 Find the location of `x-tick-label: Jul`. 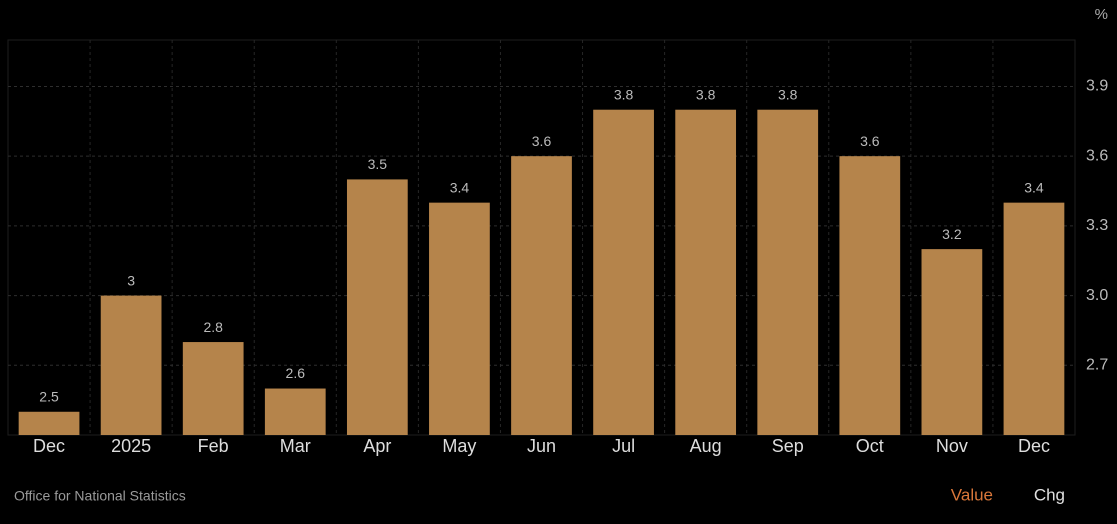

x-tick-label: Jul is located at coordinates (623, 446).